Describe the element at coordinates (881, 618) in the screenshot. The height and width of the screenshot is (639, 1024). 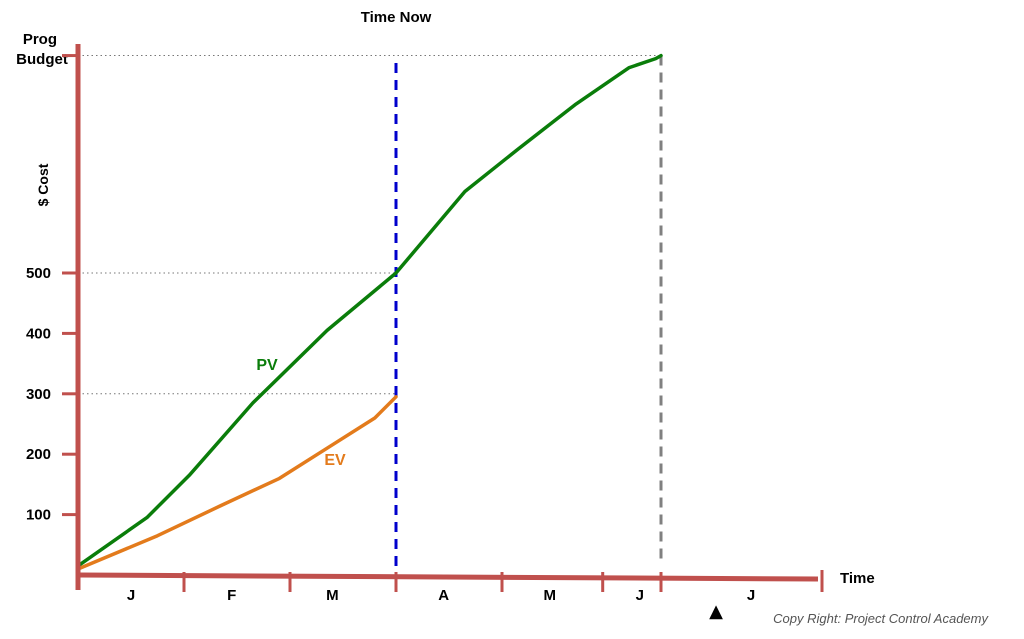
I see `copyright-text: Copy Right: Project Control Academy` at that location.